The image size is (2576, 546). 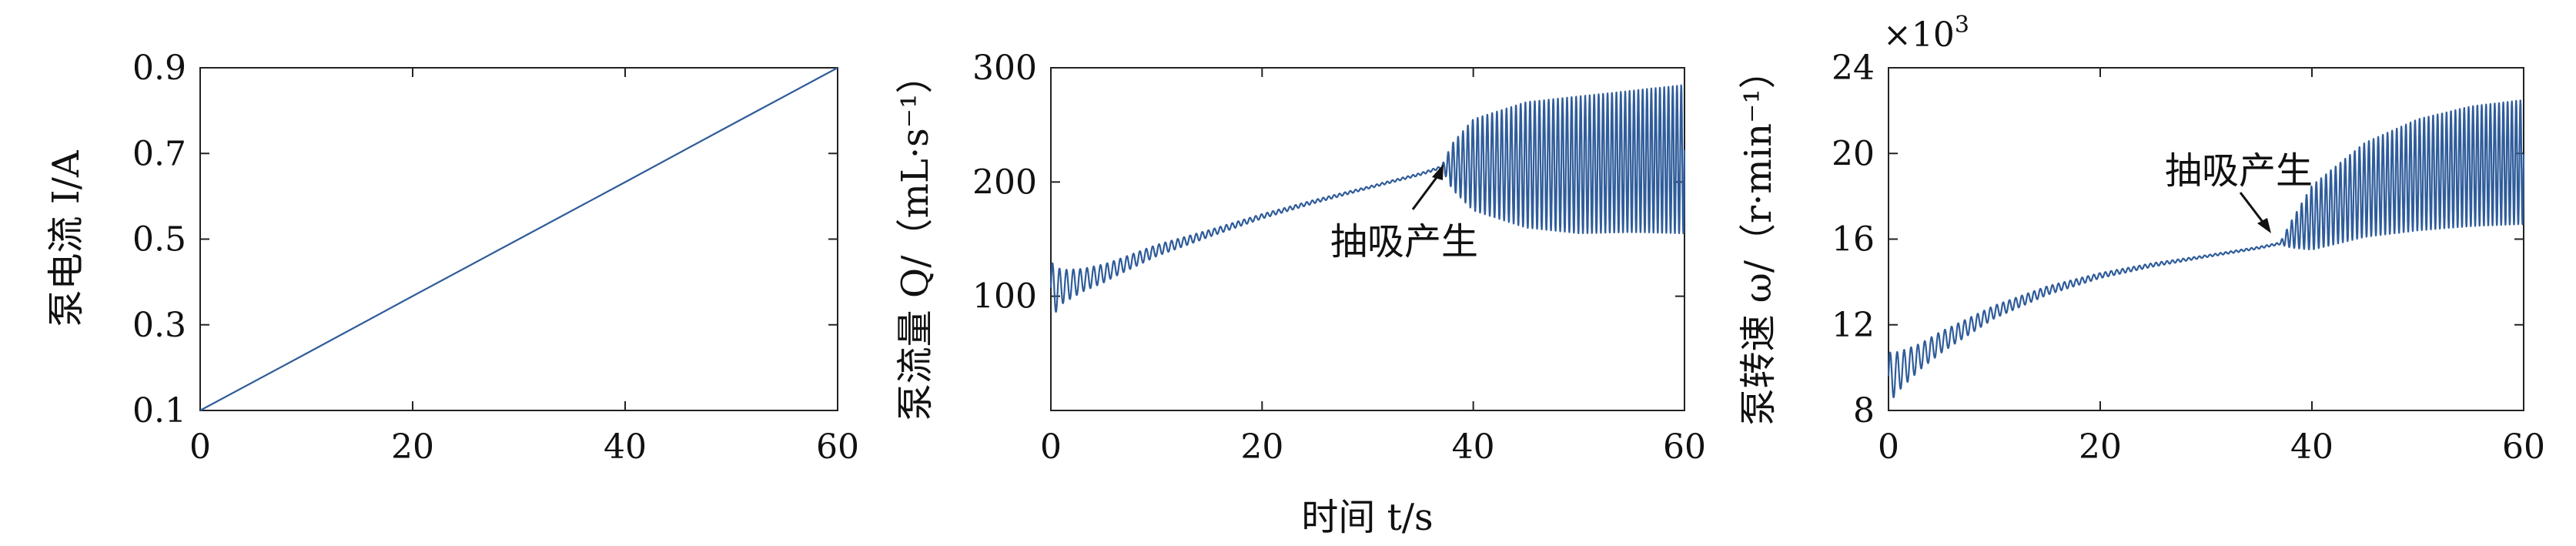 I want to click on y-tick-label: 300, so click(x=1005, y=69).